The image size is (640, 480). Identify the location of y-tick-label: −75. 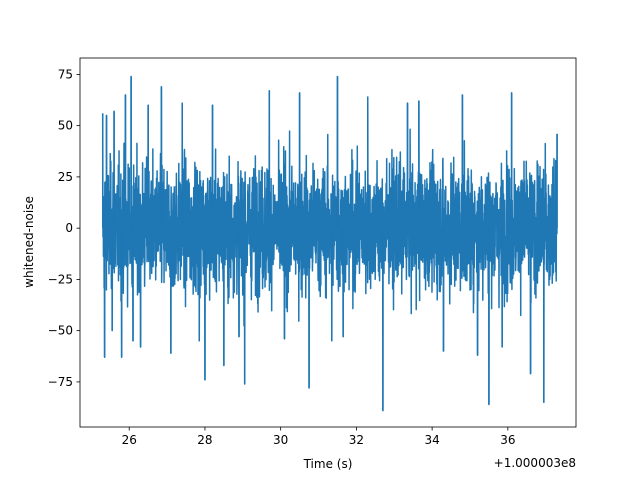
(60, 382).